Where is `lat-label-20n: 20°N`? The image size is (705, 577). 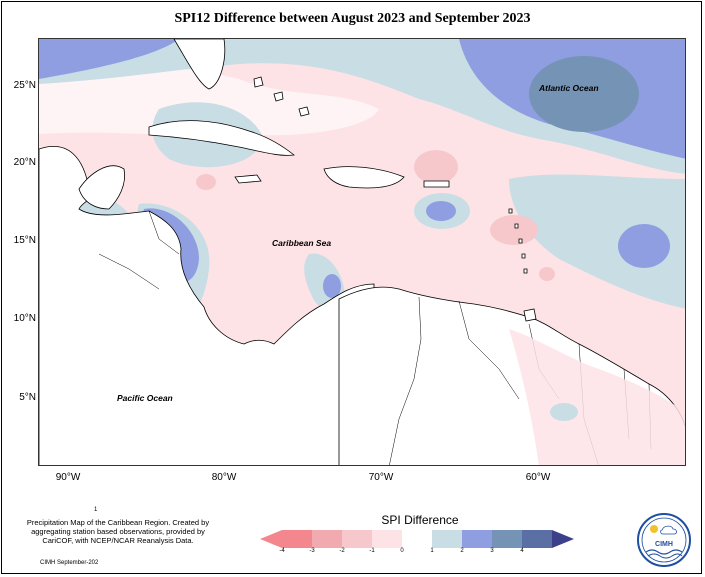 lat-label-20n: 20°N is located at coordinates (24, 162).